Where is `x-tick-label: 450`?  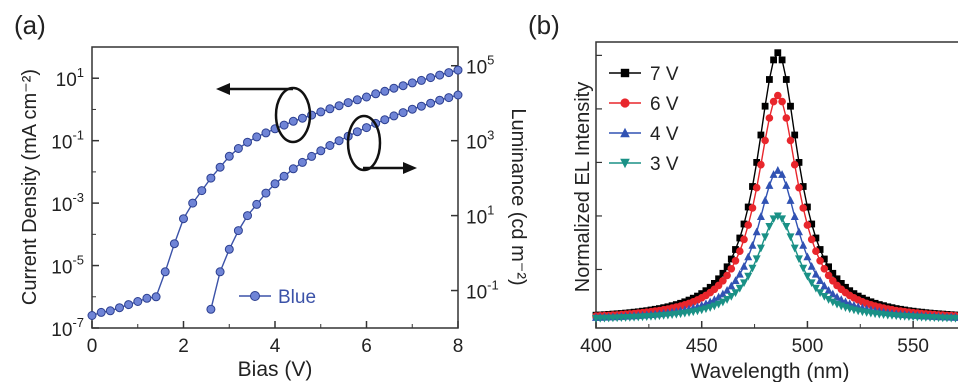 x-tick-label: 450 is located at coordinates (702, 346).